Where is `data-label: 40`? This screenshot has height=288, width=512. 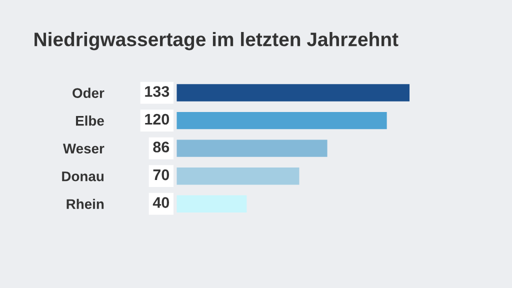
data-label: 40 is located at coordinates (161, 202).